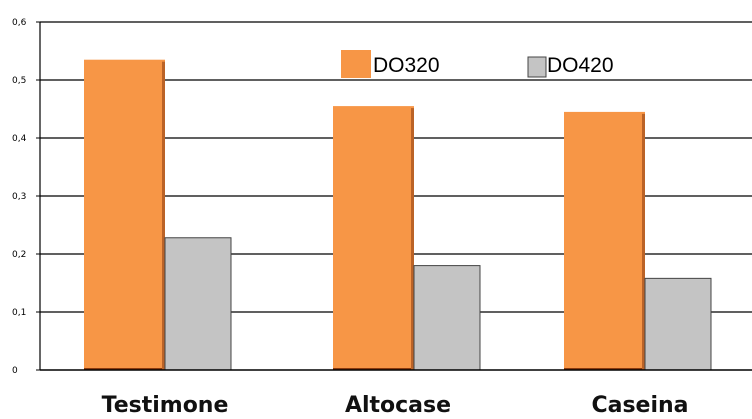  What do you see at coordinates (447, 318) in the screenshot?
I see `bar-series-2-altocase` at bounding box center [447, 318].